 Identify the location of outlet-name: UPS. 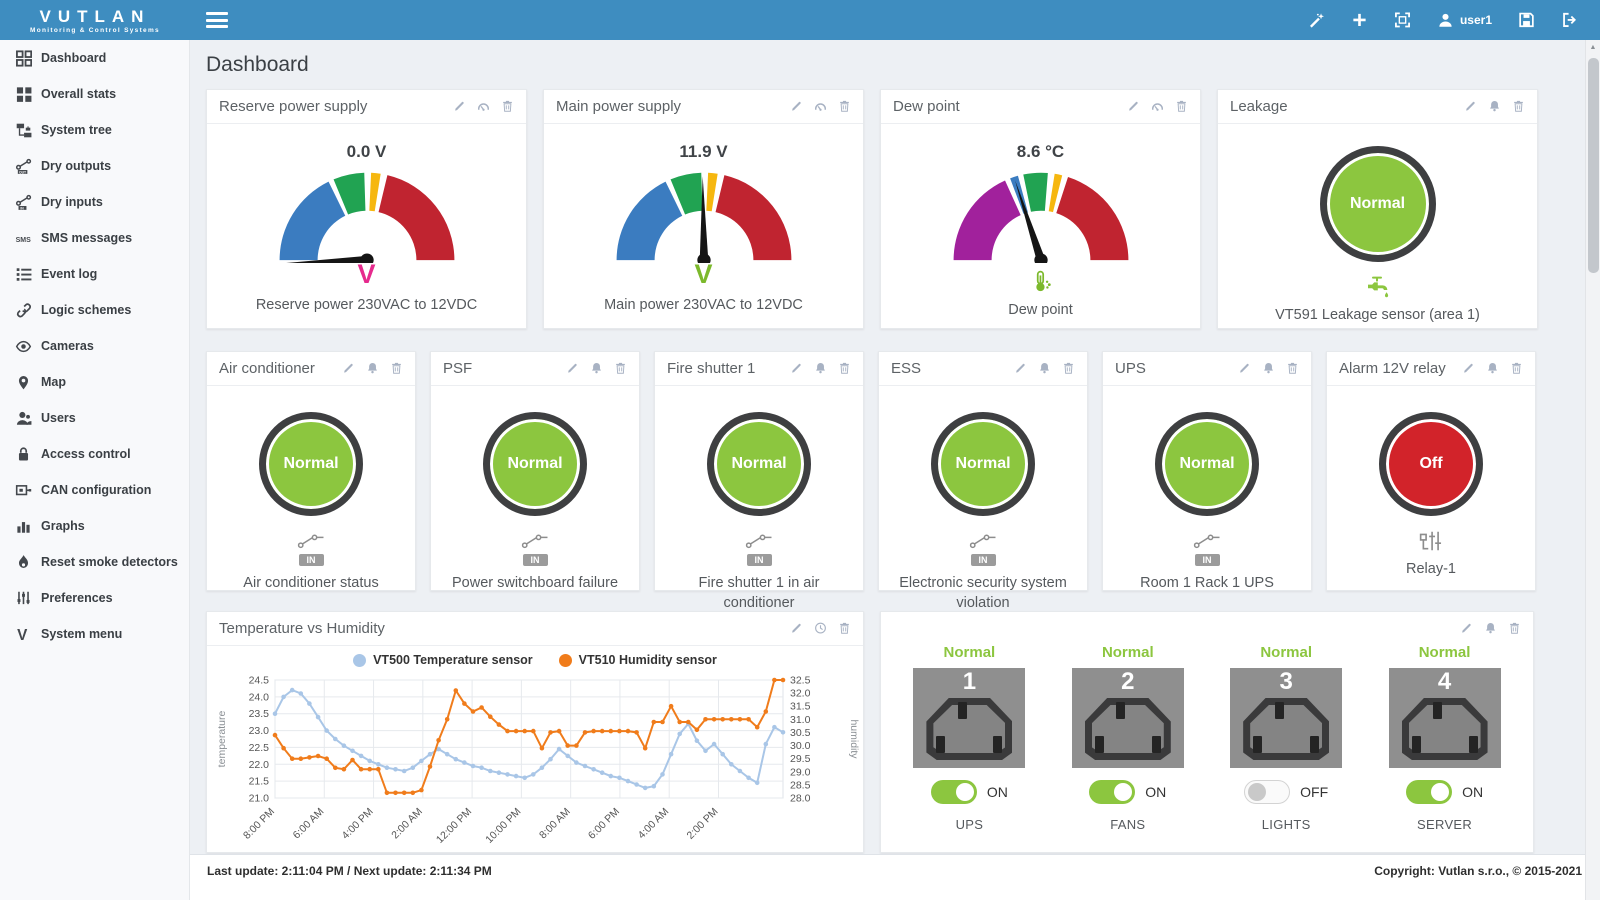
(969, 824).